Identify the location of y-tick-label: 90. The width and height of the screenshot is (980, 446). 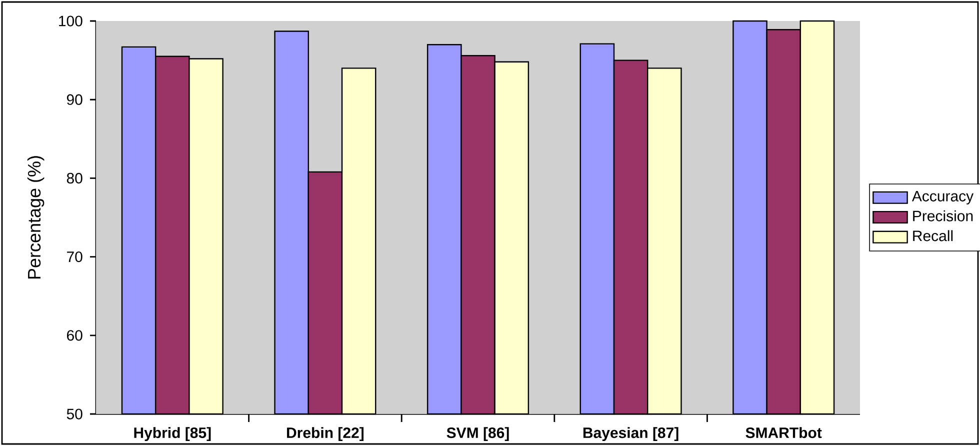
(74, 99).